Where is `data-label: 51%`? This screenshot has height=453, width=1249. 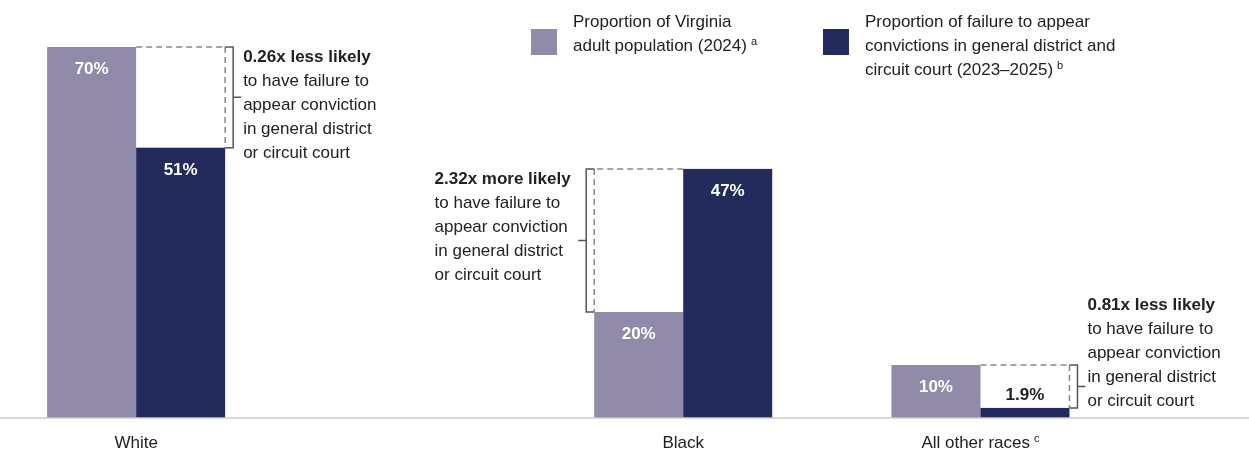
data-label: 51% is located at coordinates (180, 169).